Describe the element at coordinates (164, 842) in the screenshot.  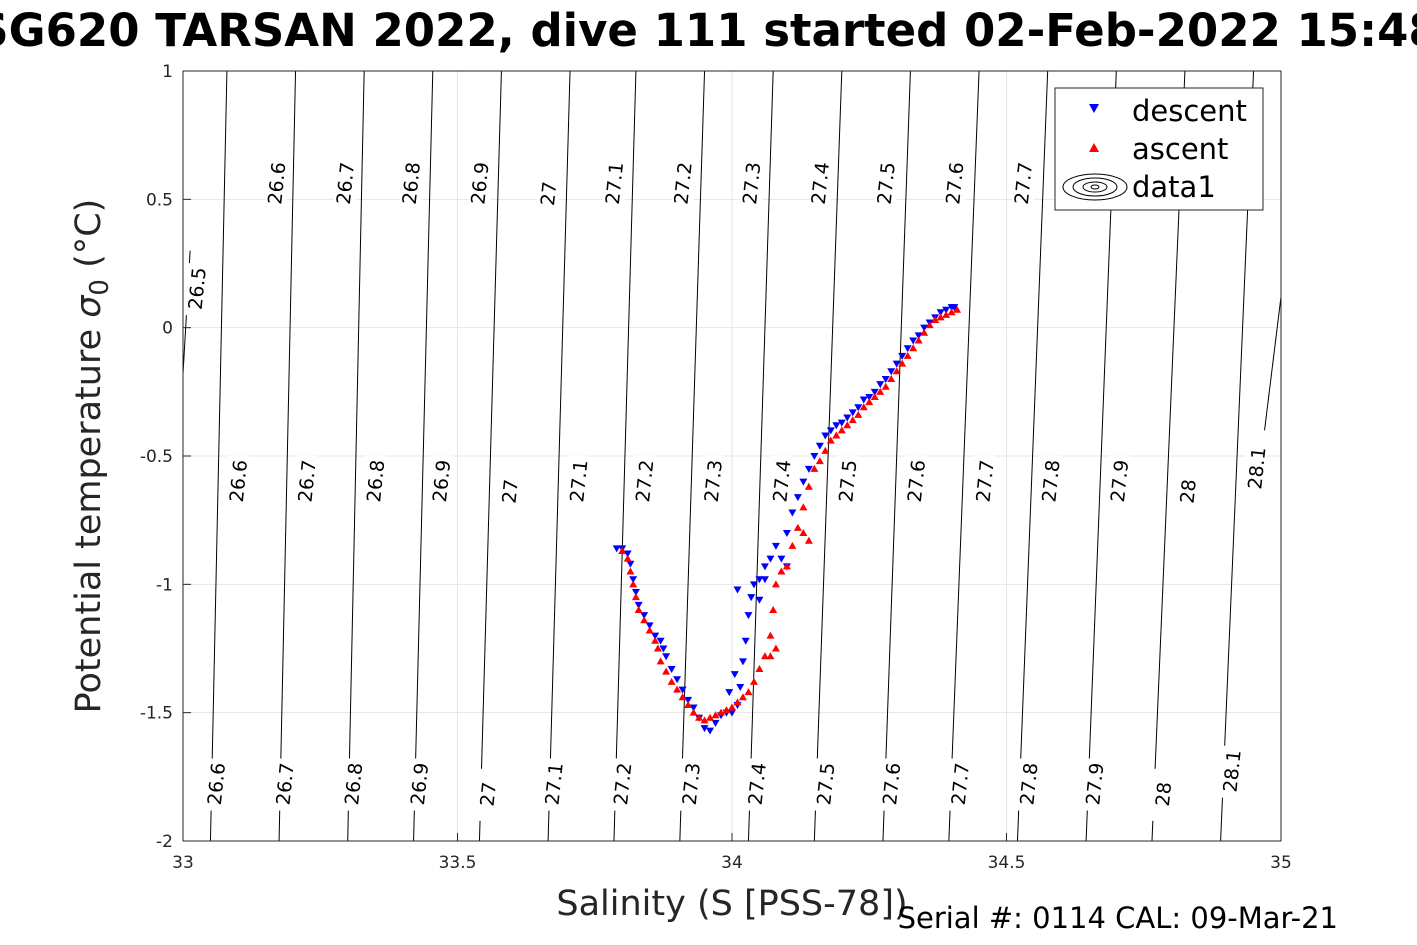
I see `y-tick-label: -2` at that location.